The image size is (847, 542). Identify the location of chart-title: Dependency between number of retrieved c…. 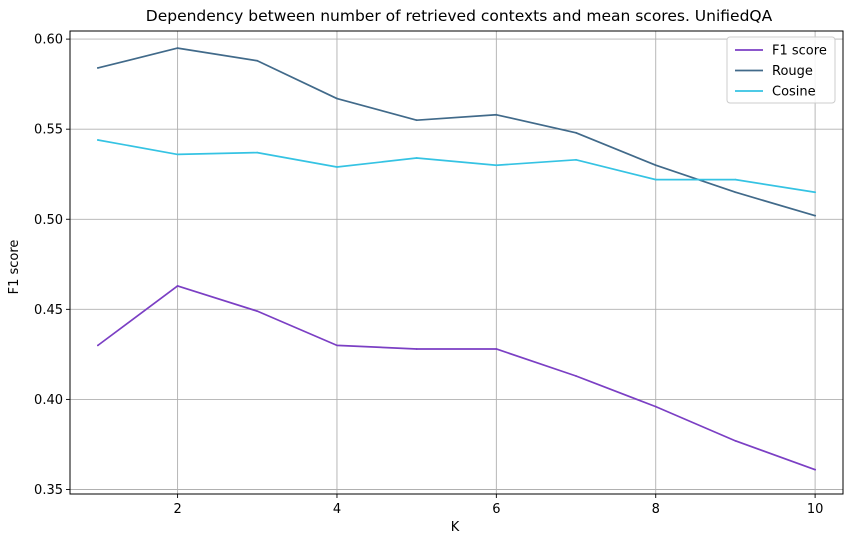
(459, 16).